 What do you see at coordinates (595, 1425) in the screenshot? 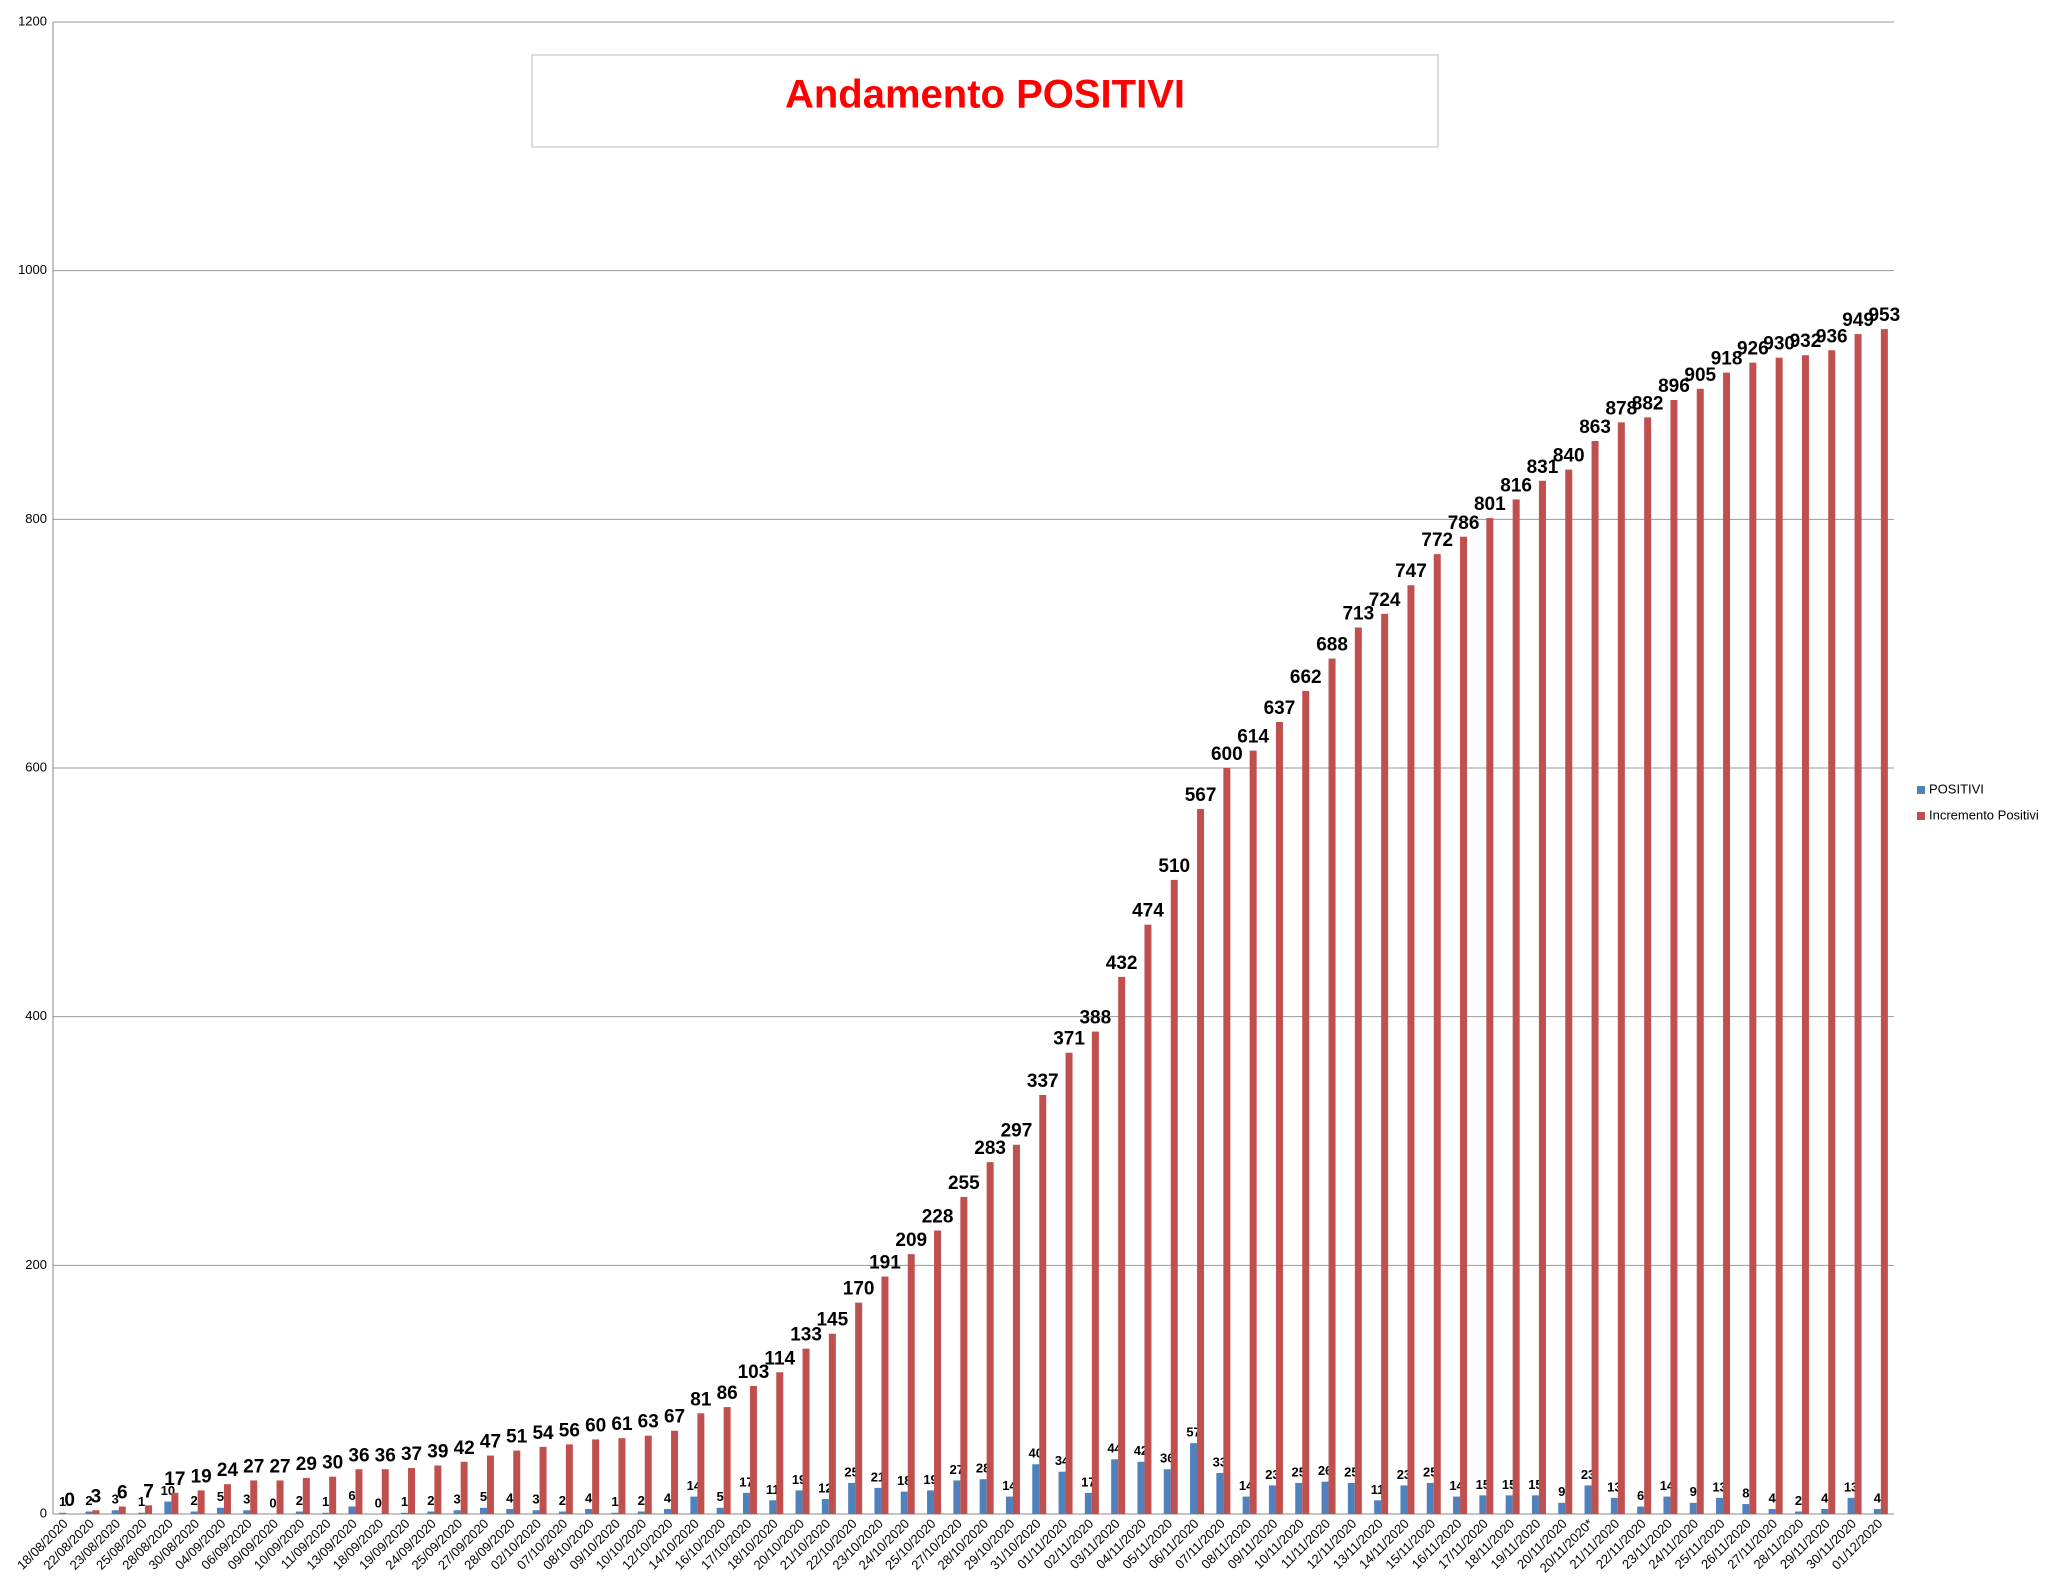
I see `value-label: 60` at bounding box center [595, 1425].